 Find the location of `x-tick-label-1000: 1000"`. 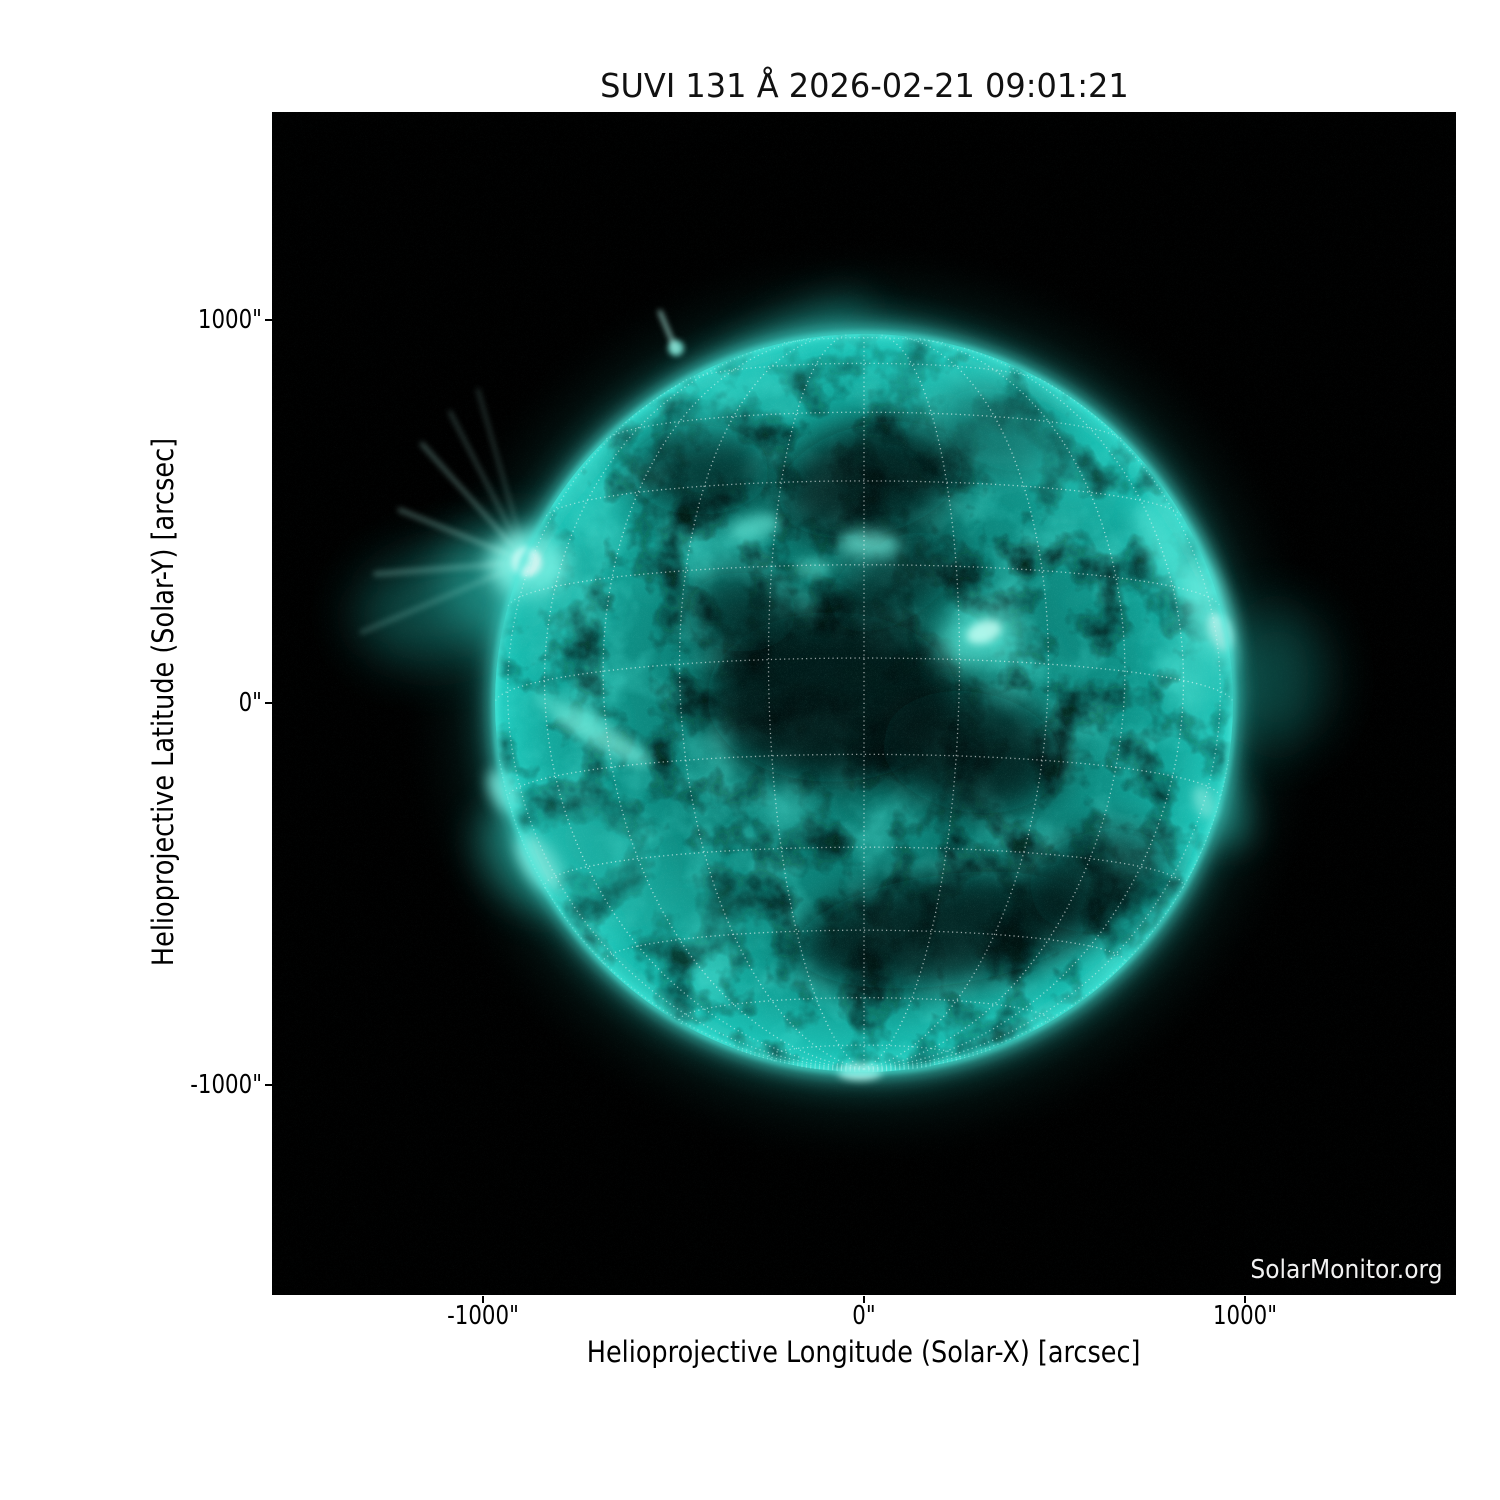

x-tick-label-1000: 1000" is located at coordinates (1245, 1316).